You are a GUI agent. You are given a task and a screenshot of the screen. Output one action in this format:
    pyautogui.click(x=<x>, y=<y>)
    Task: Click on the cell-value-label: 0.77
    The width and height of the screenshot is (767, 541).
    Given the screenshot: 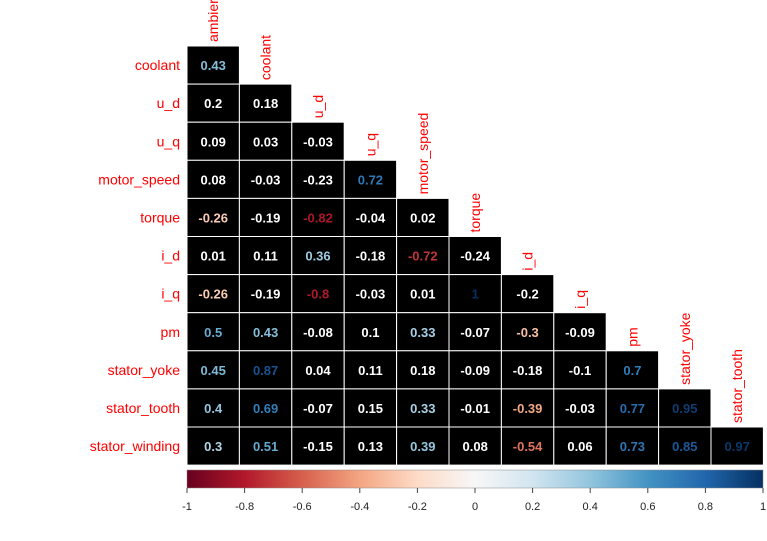 What is the action you would take?
    pyautogui.click(x=632, y=408)
    